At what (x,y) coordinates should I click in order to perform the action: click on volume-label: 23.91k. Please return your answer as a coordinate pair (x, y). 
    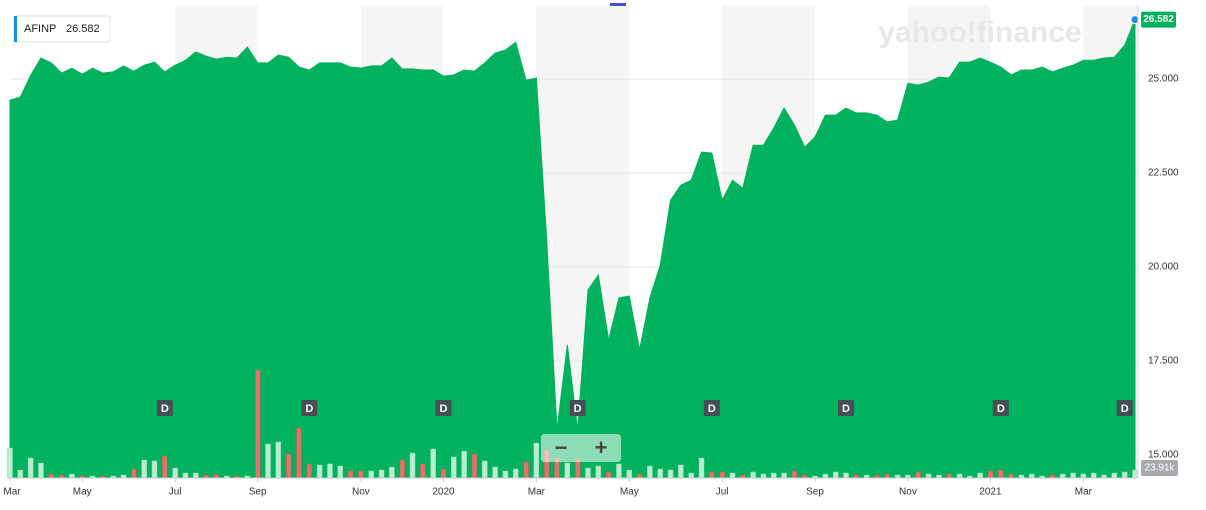
    Looking at the image, I should click on (1159, 468).